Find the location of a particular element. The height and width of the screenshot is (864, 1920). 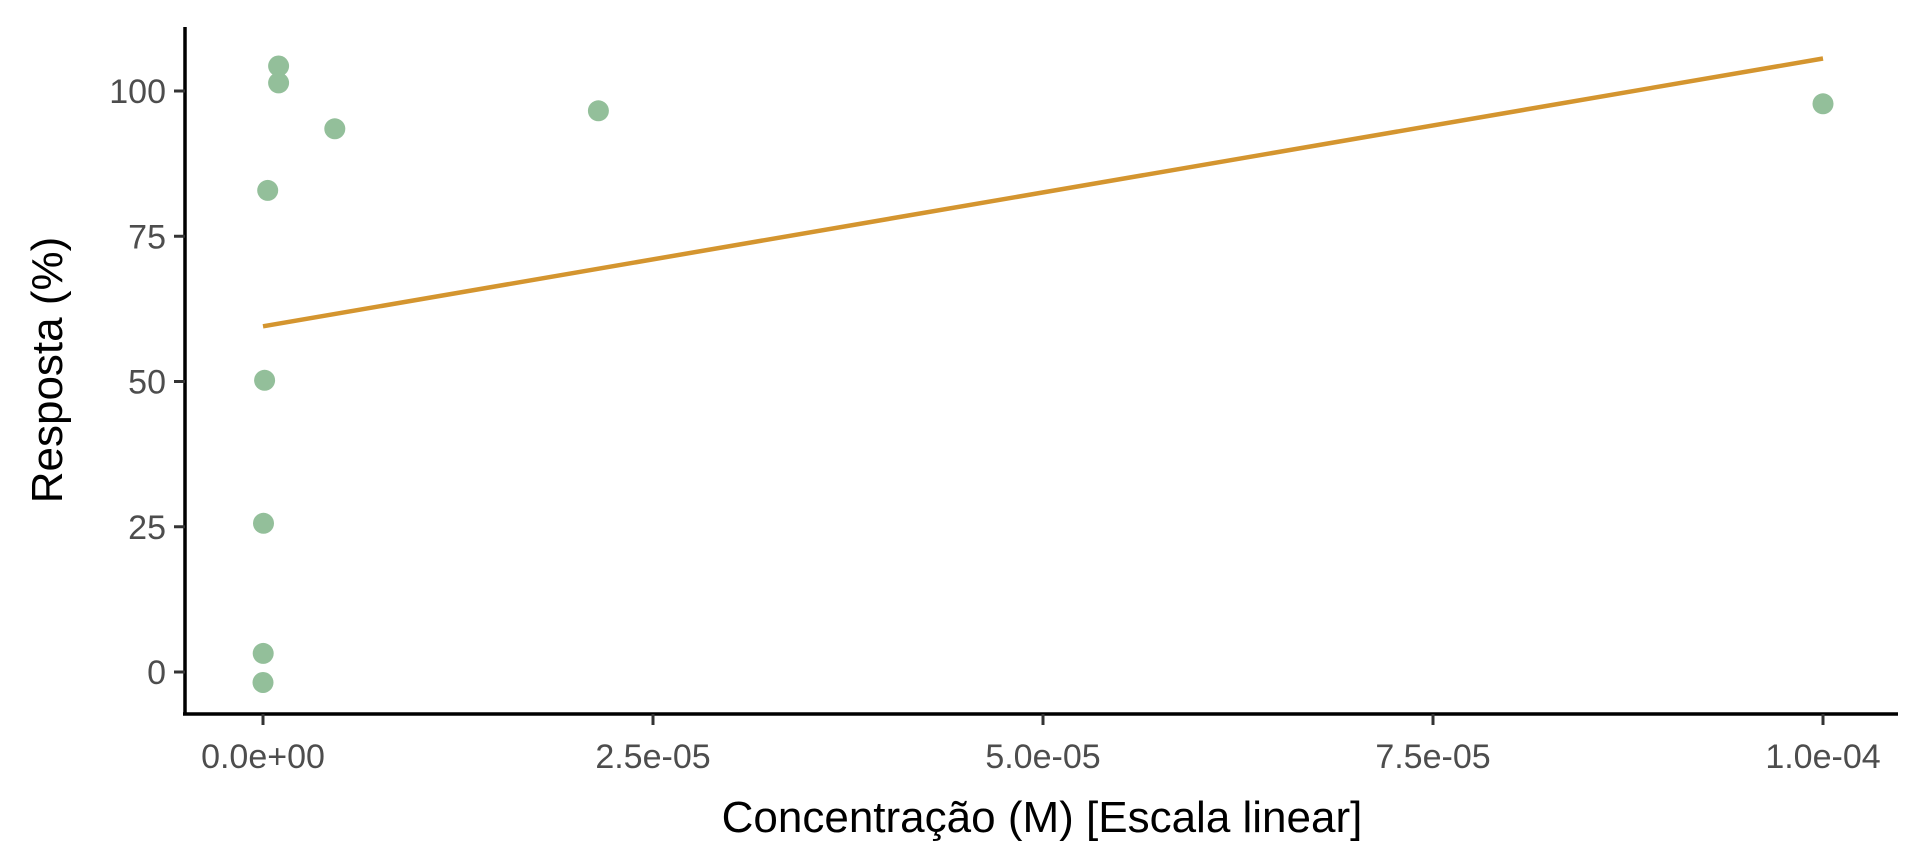

y-ticks: 0 25 50 75 100 is located at coordinates (147, 382).